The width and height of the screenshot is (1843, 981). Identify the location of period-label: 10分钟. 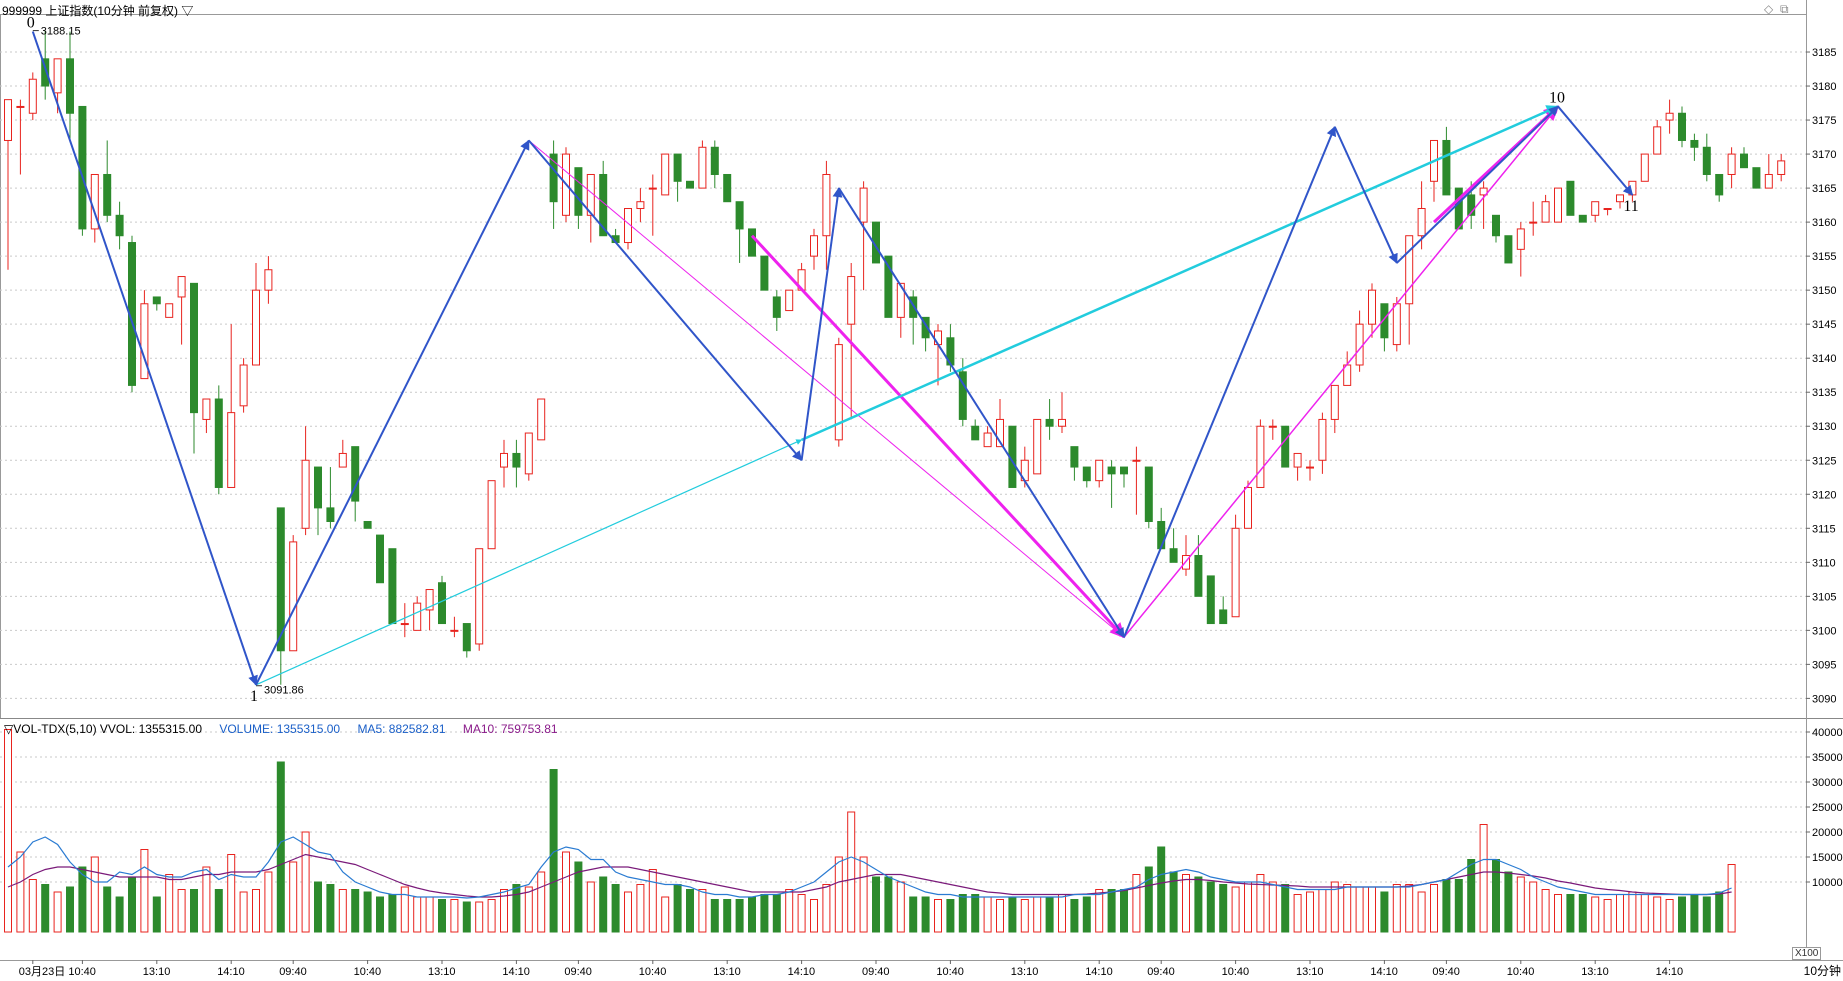
(1822, 971).